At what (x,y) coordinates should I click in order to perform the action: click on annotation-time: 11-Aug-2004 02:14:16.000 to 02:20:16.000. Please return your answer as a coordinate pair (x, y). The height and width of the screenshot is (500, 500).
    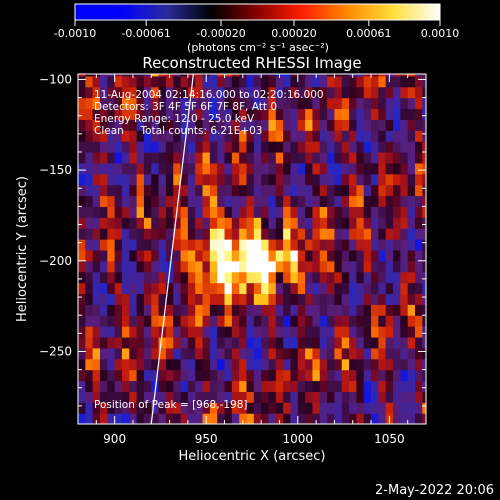
    Looking at the image, I should click on (209, 95).